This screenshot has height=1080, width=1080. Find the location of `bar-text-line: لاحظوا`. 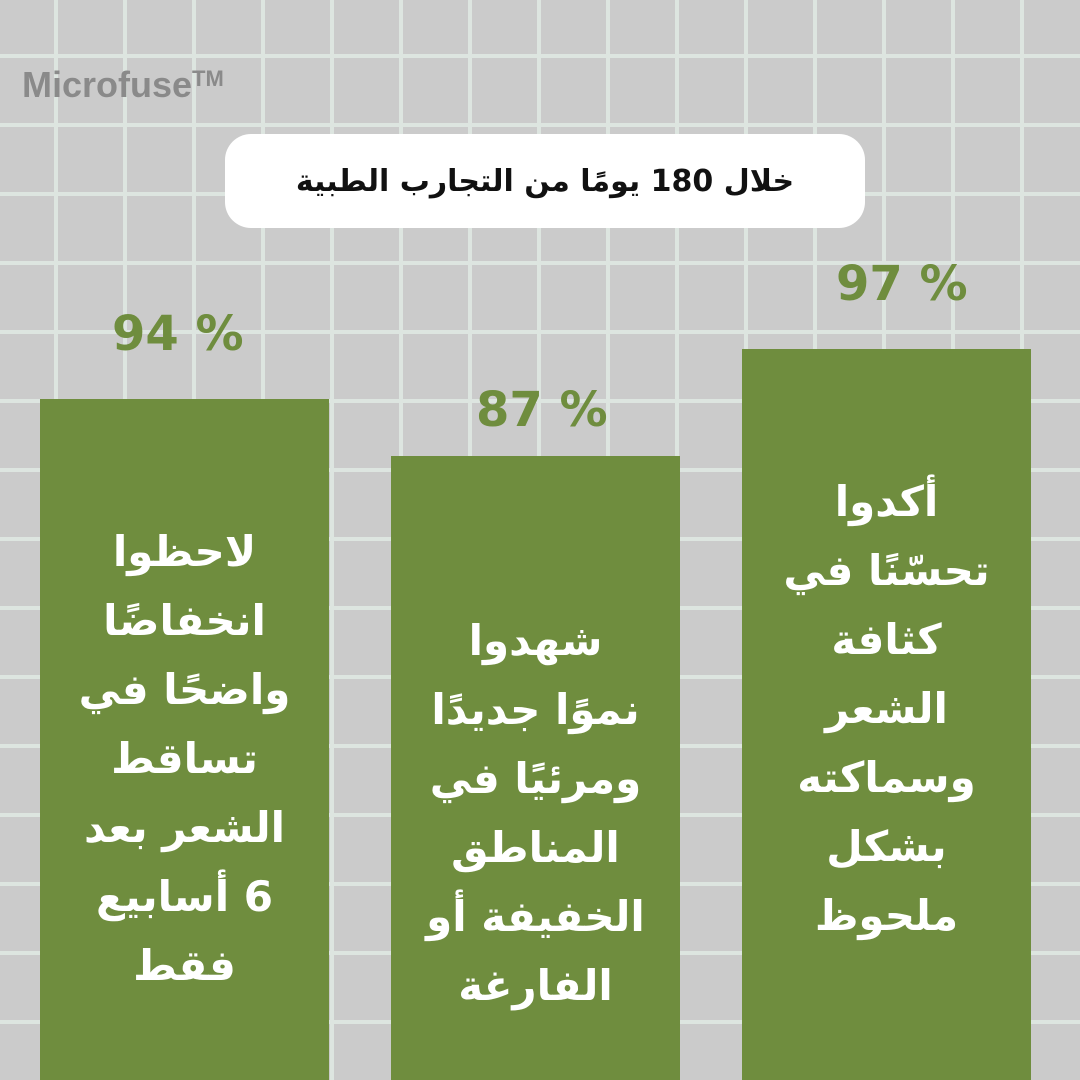

bar-text-line: لاحظوا is located at coordinates (184, 551).